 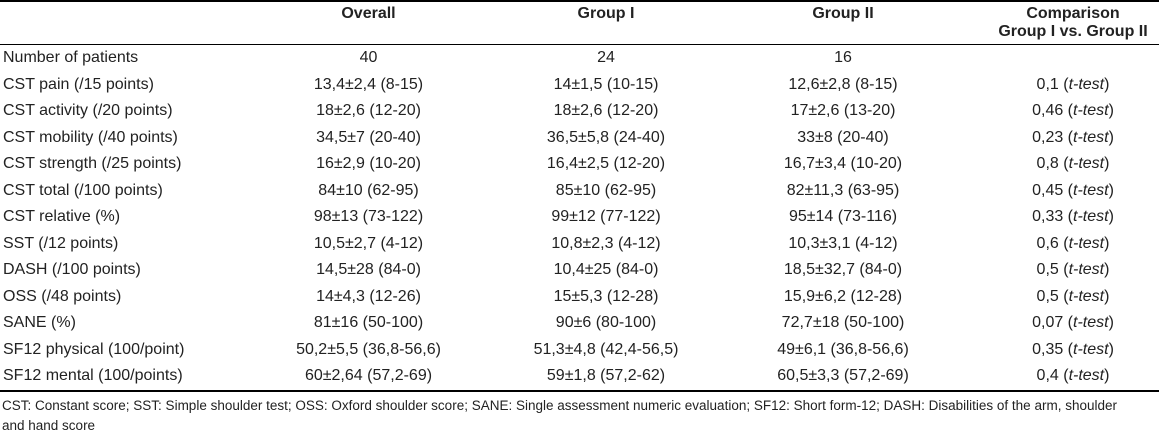 What do you see at coordinates (606, 57) in the screenshot?
I see `group1-value-cell: 24` at bounding box center [606, 57].